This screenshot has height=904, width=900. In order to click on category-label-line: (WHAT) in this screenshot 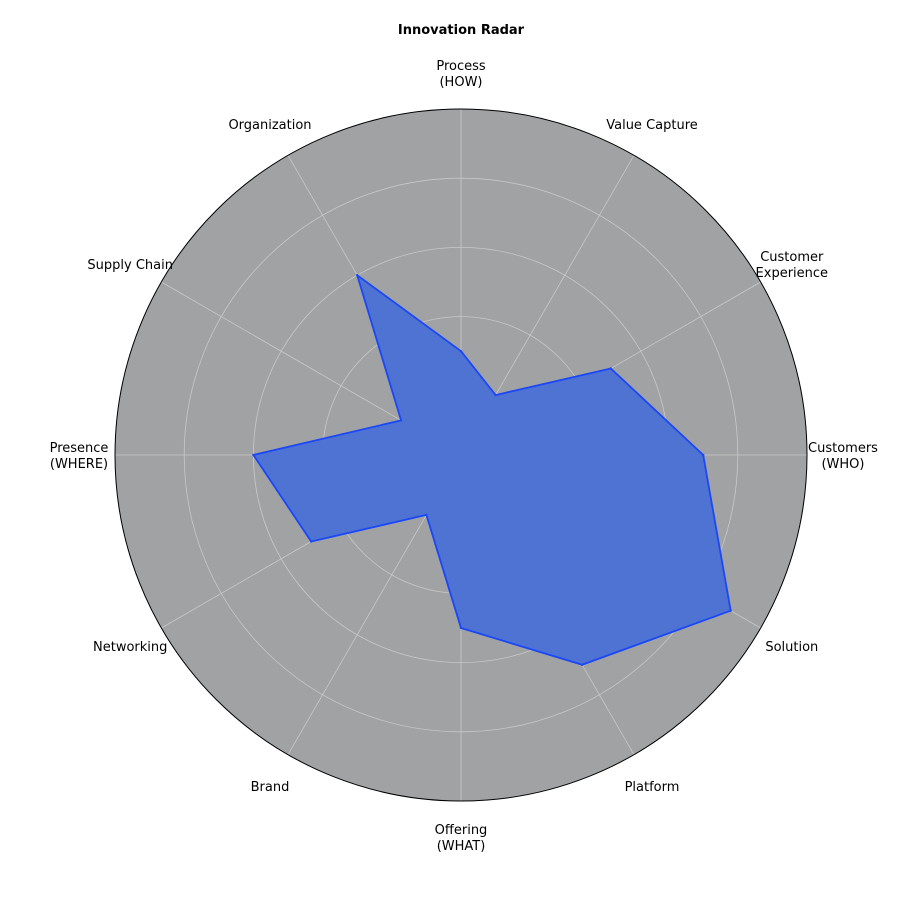, I will do `click(461, 846)`.